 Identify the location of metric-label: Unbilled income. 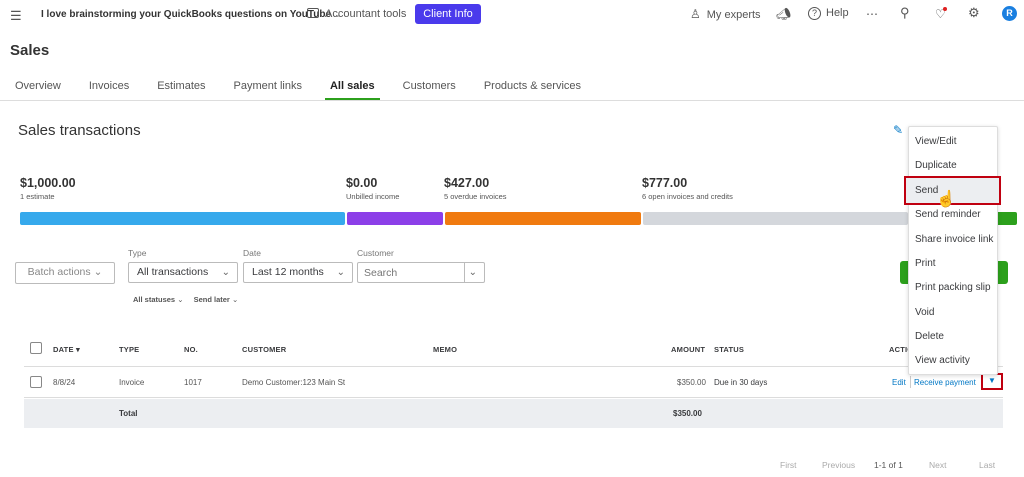
(373, 196).